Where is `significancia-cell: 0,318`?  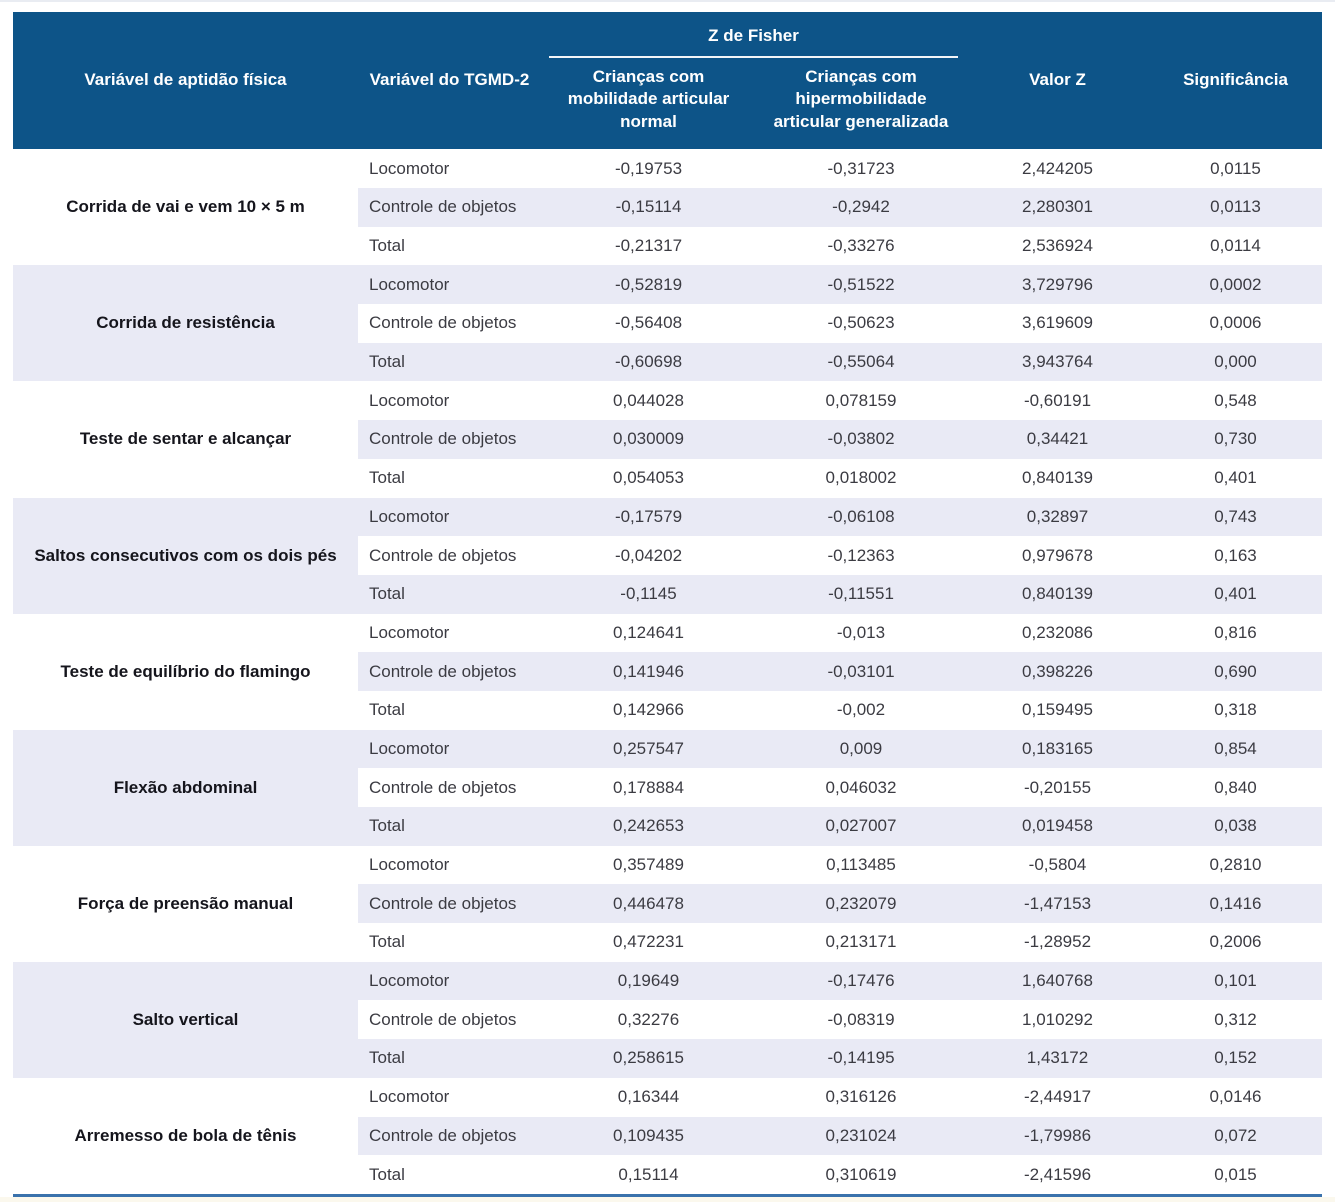
significancia-cell: 0,318 is located at coordinates (1235, 710).